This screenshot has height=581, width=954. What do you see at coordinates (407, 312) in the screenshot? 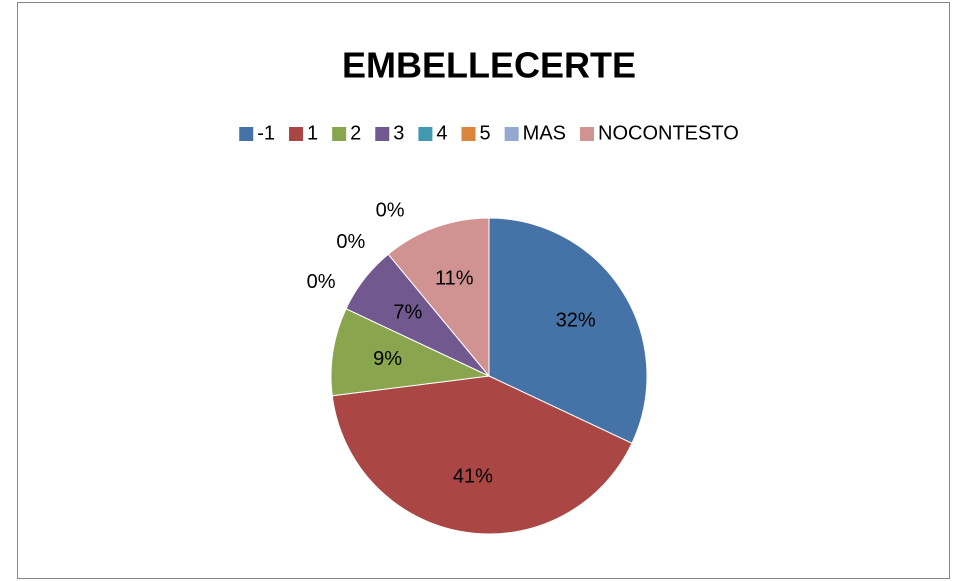
I see `data-label: 7%` at bounding box center [407, 312].